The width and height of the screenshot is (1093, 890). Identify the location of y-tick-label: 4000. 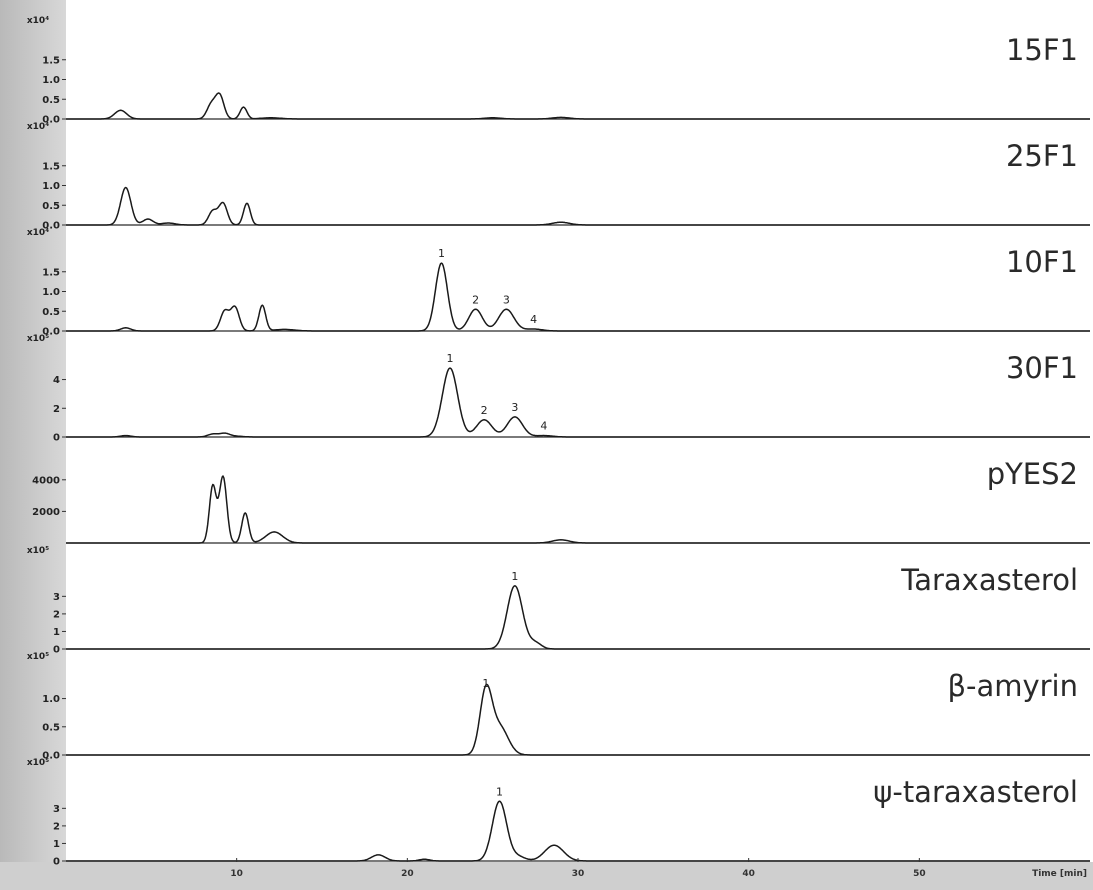
(46, 480).